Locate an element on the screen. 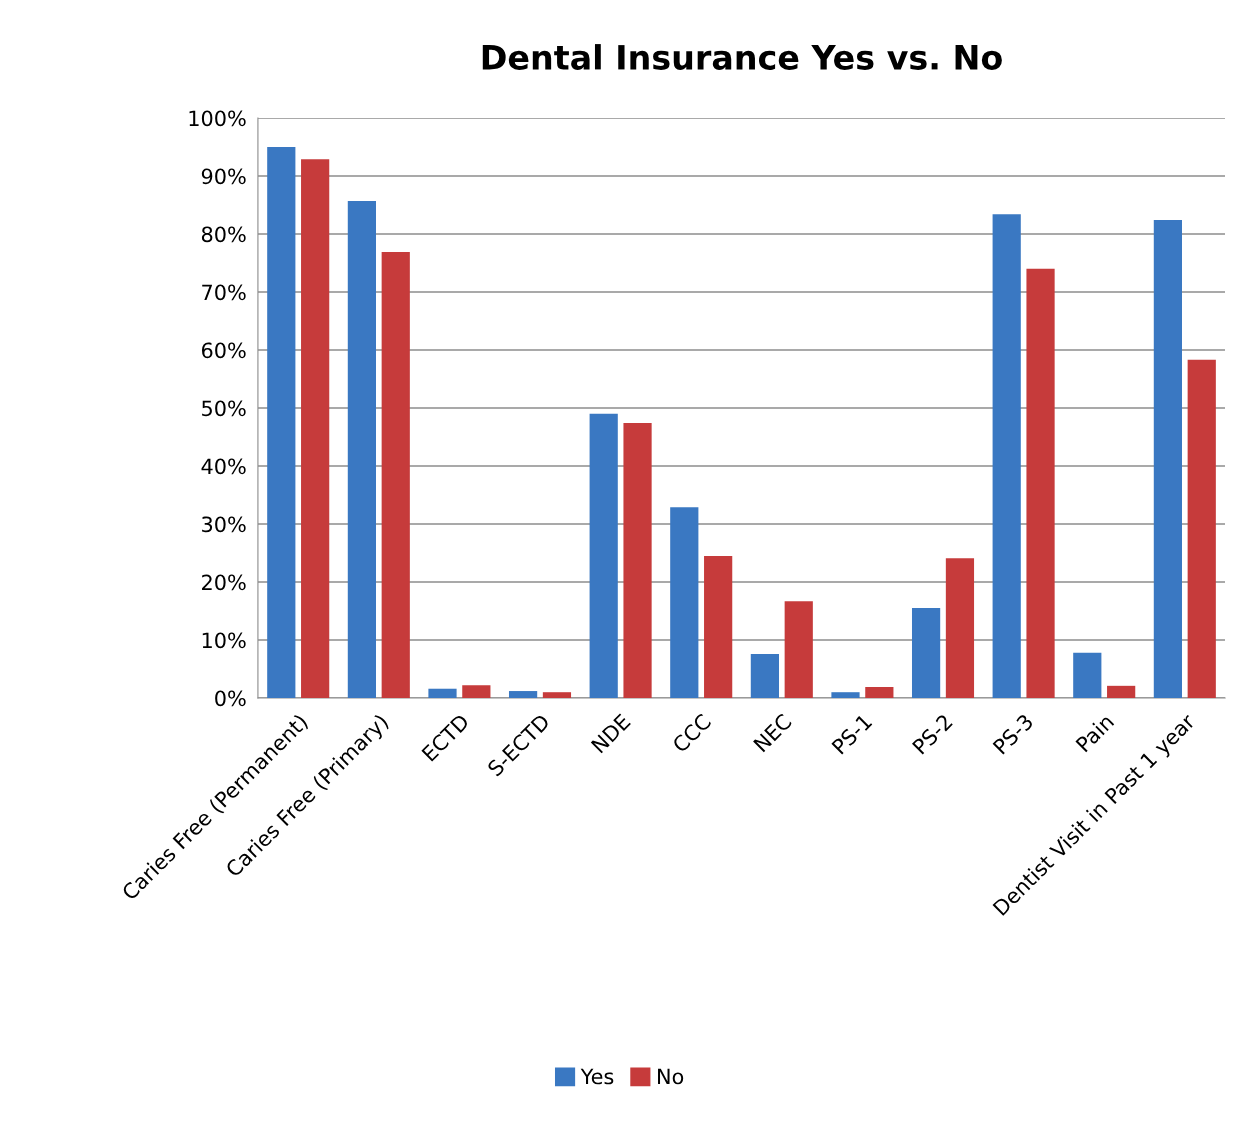  y-tick-label: 10% is located at coordinates (224, 640).